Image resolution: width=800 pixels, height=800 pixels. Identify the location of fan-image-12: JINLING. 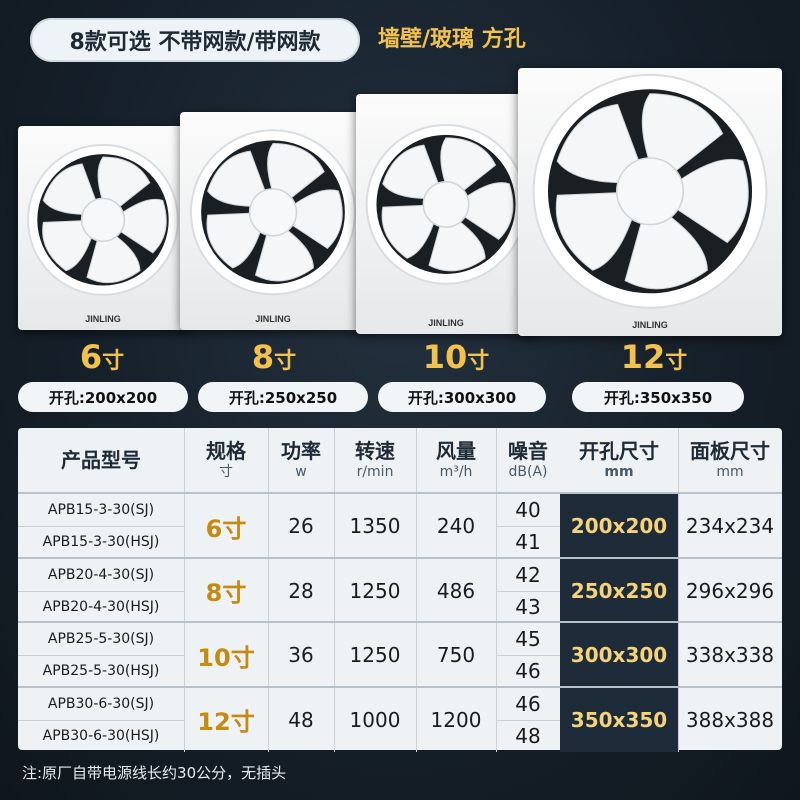
(650, 202).